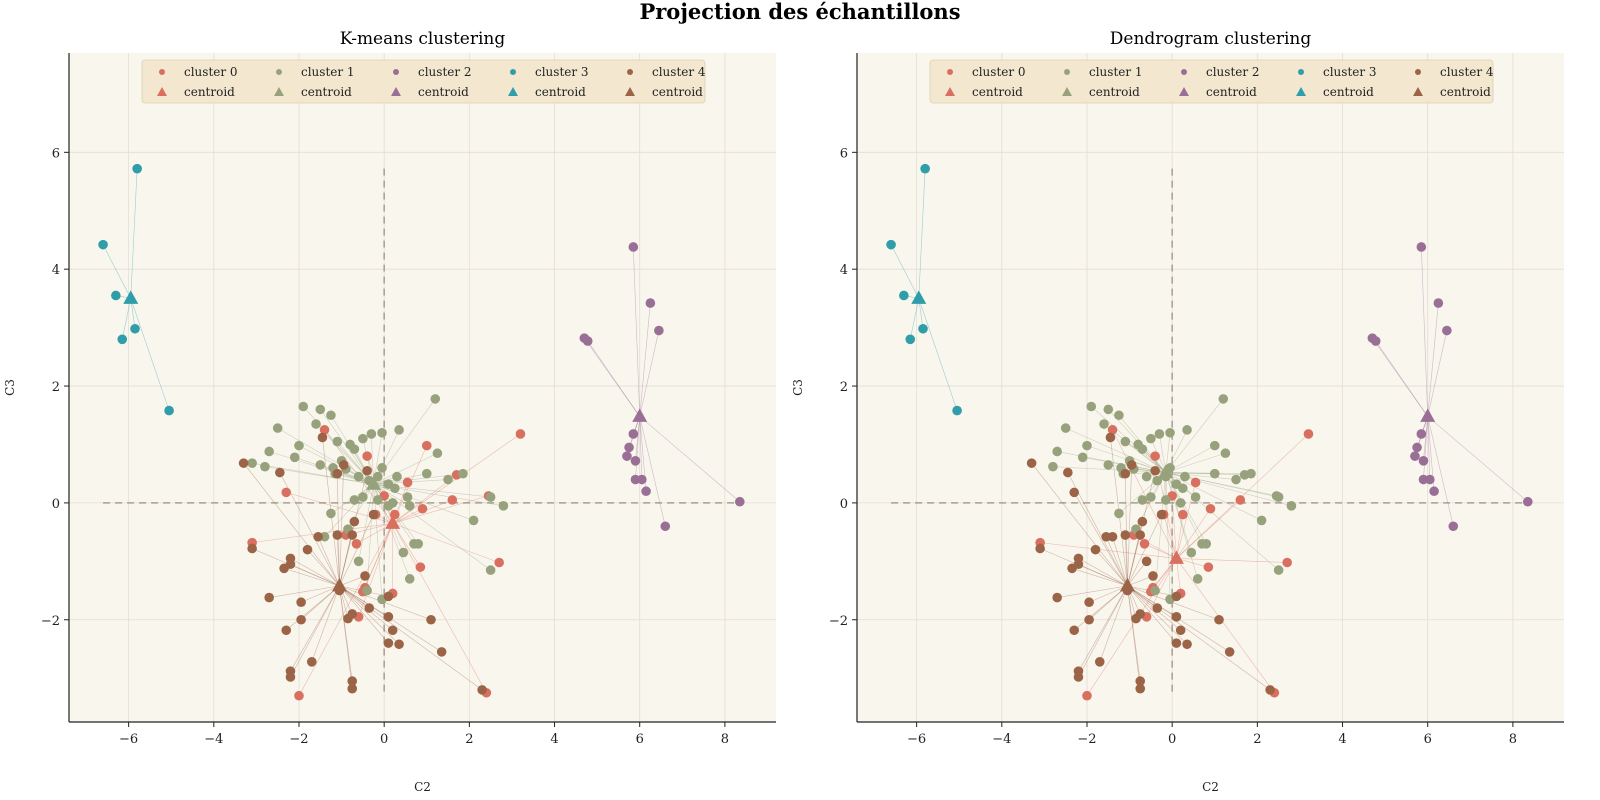 This screenshot has width=1600, height=800. Describe the element at coordinates (844, 270) in the screenshot. I see `y-tick-label: 4` at that location.